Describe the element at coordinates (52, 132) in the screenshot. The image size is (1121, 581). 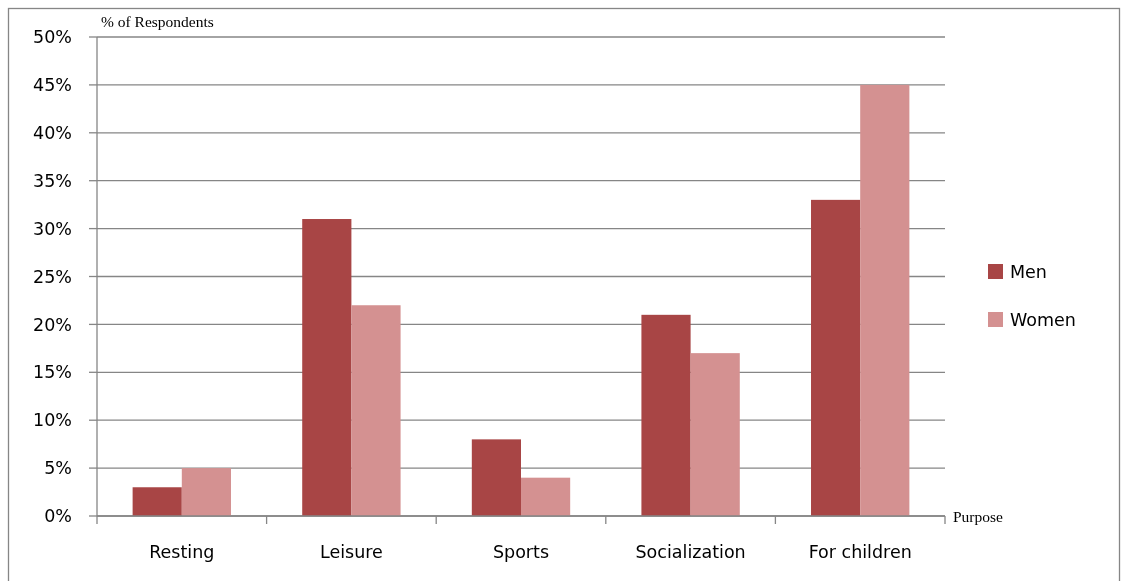
I see `y-tick-label: 40%` at that location.